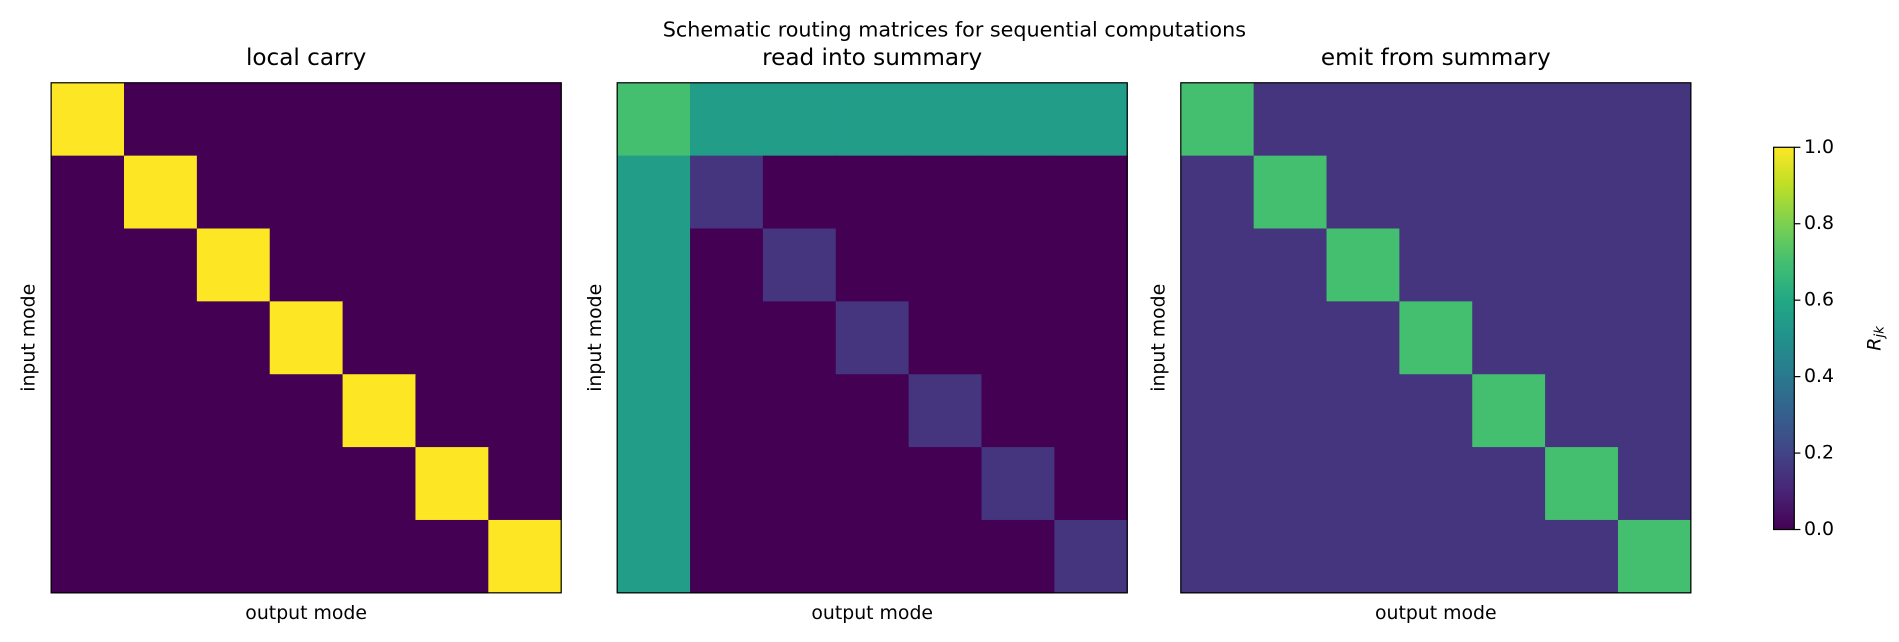  Describe the element at coordinates (1784, 338) in the screenshot. I see `colorbar-gradient` at that location.